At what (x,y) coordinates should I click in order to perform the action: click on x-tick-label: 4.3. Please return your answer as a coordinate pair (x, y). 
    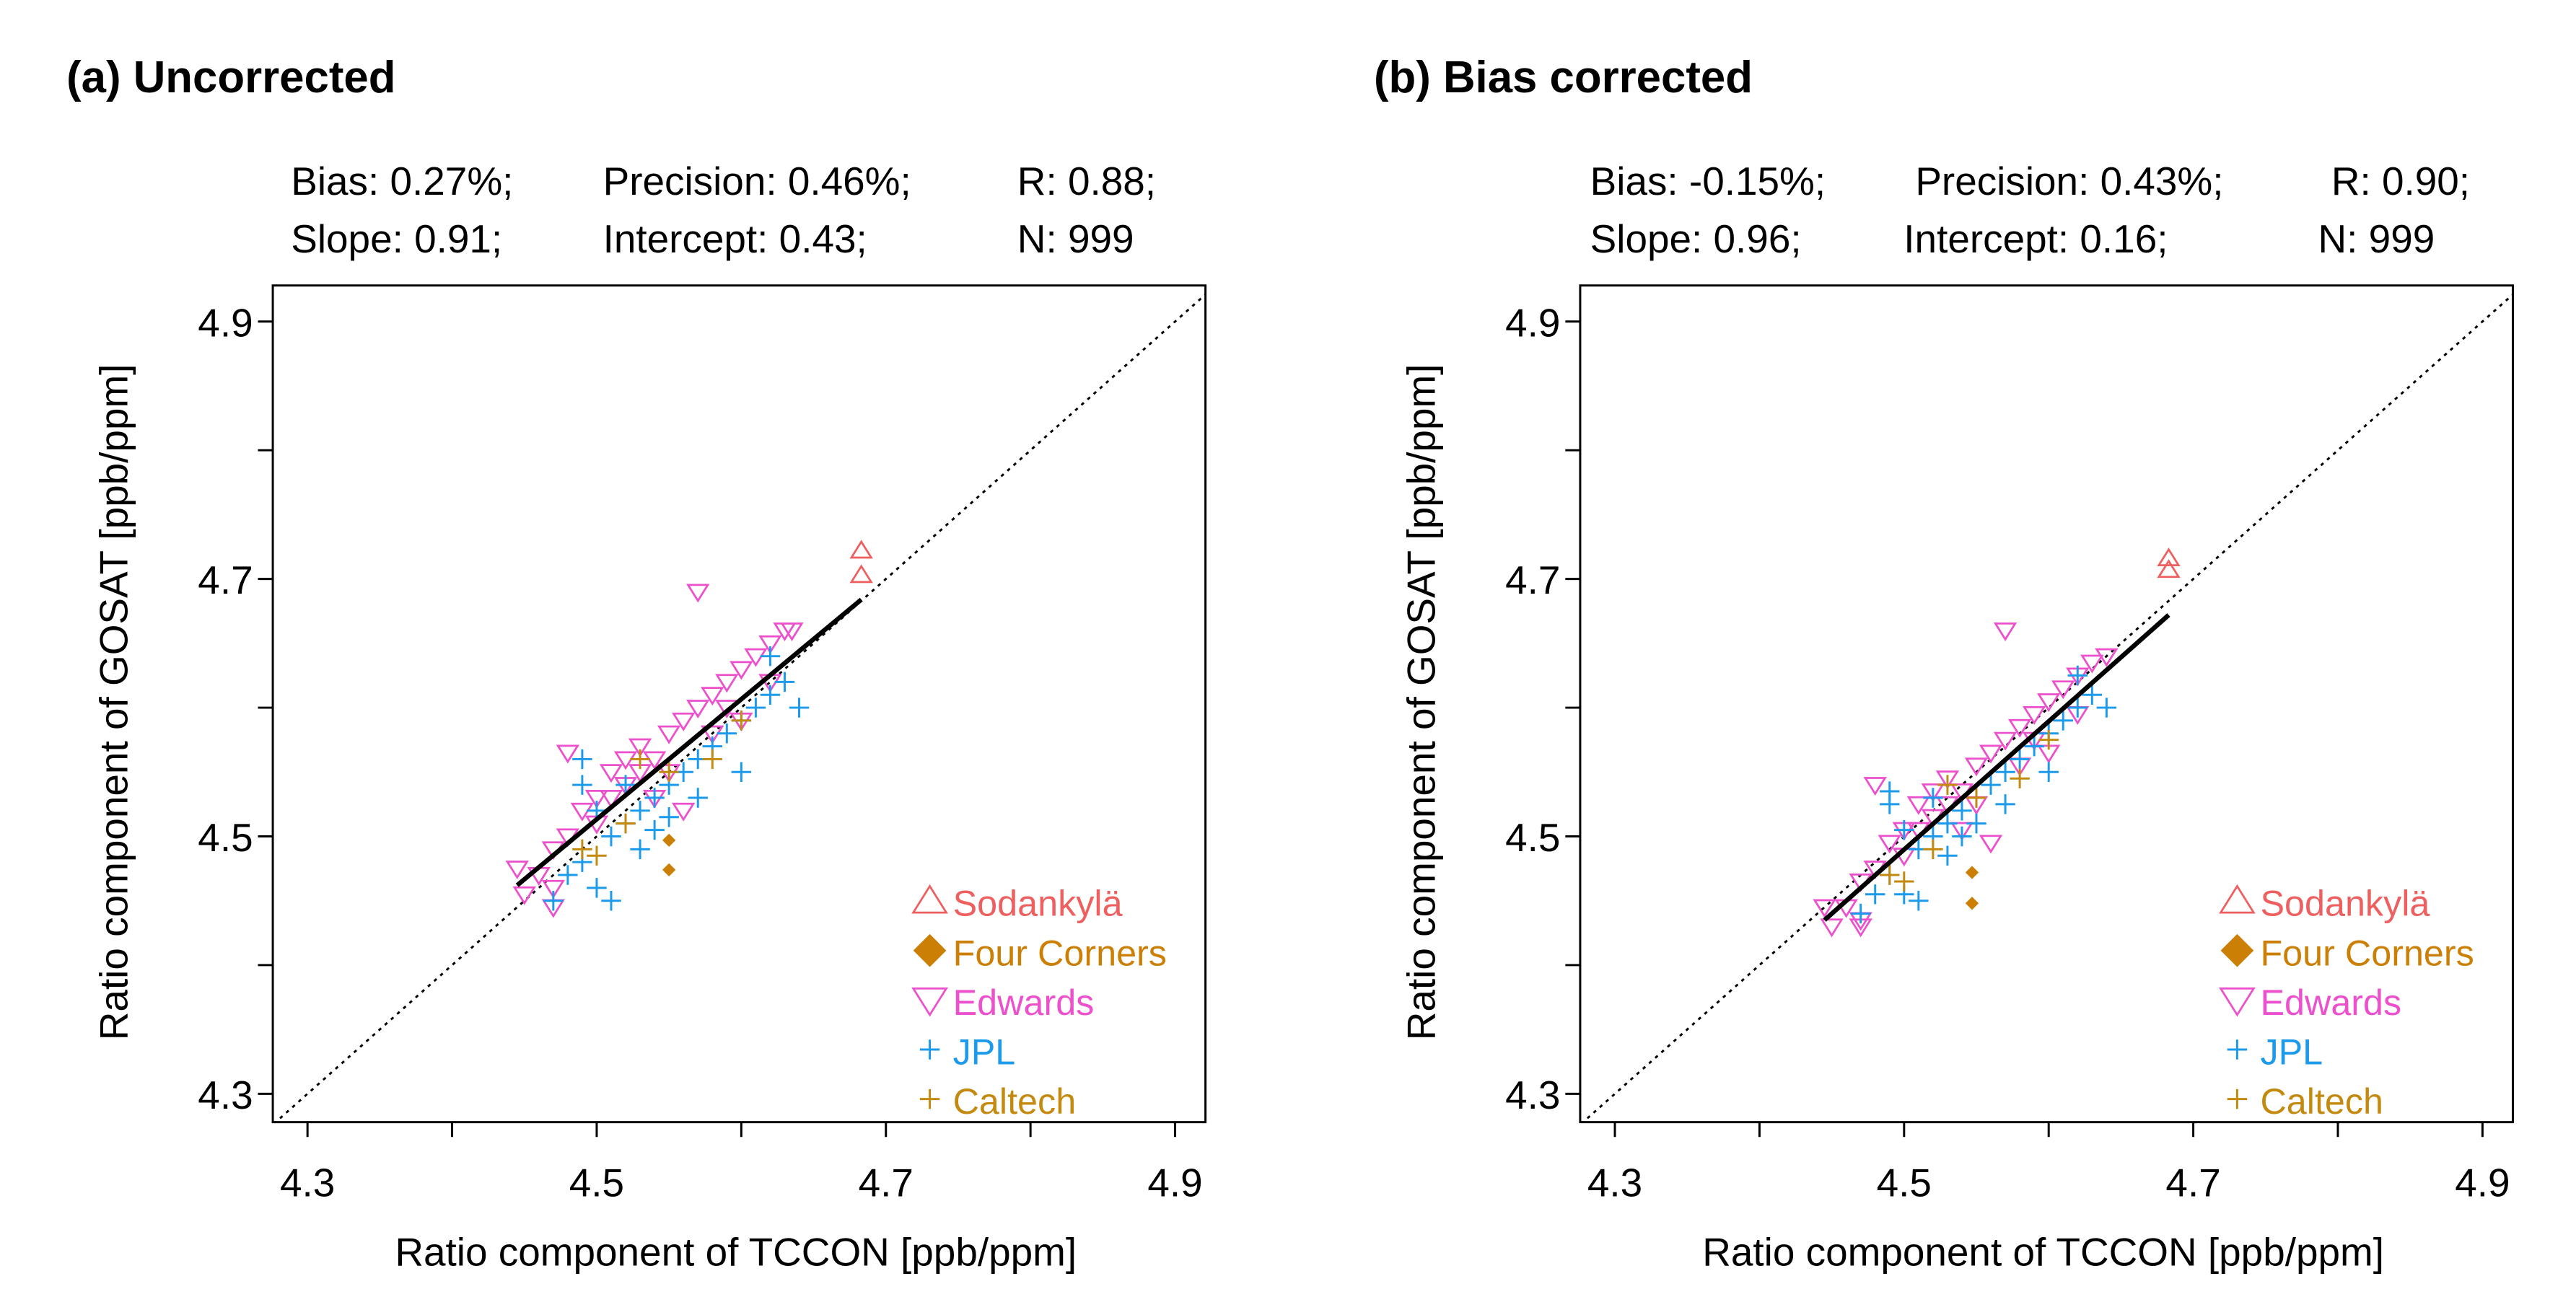
    Looking at the image, I should click on (1615, 1183).